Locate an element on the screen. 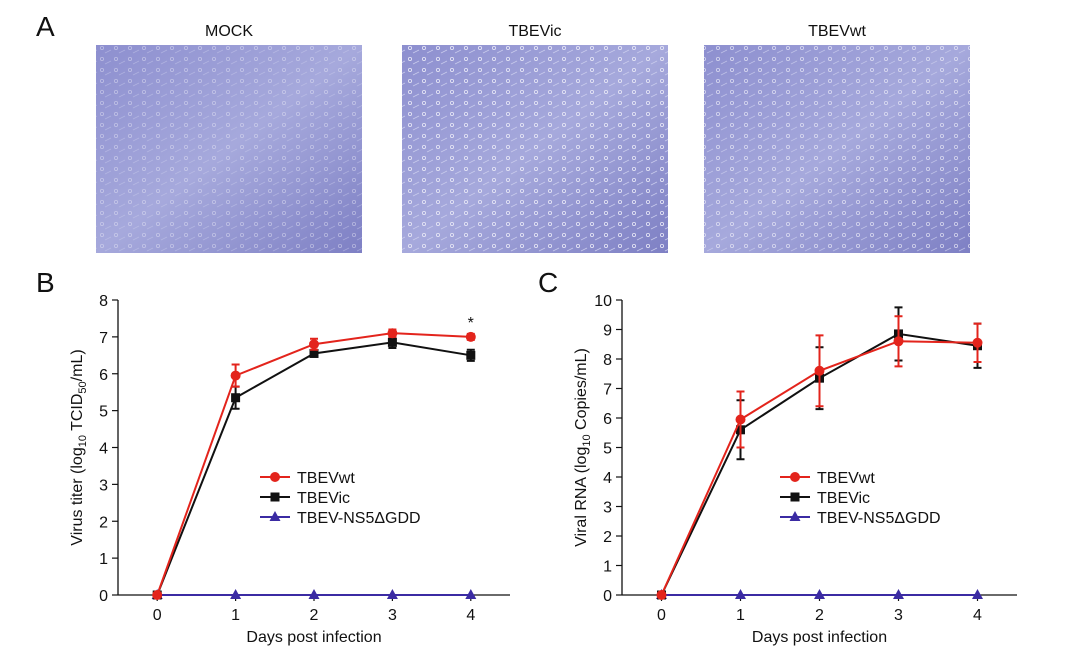 Image resolution: width=1065 pixels, height=657 pixels. y-axis-label-part: /mL) is located at coordinates (77, 365).